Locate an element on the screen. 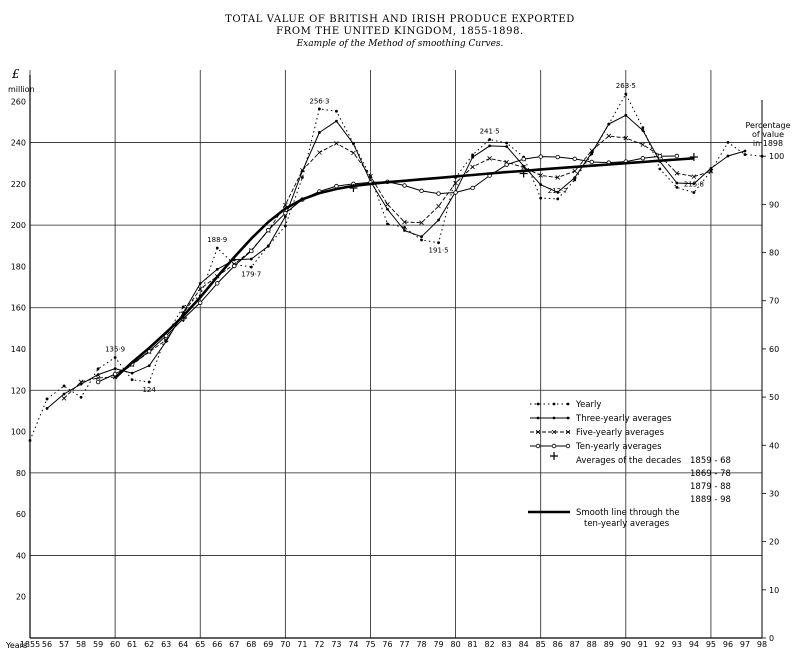  x-tick-label: 77 is located at coordinates (404, 644).